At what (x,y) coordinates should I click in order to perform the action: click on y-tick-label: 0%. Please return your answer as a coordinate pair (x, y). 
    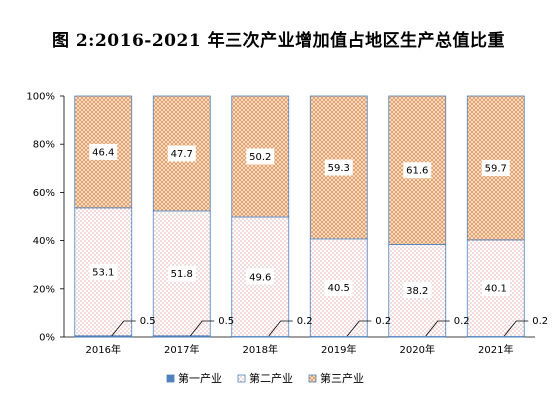
    Looking at the image, I should click on (47, 338).